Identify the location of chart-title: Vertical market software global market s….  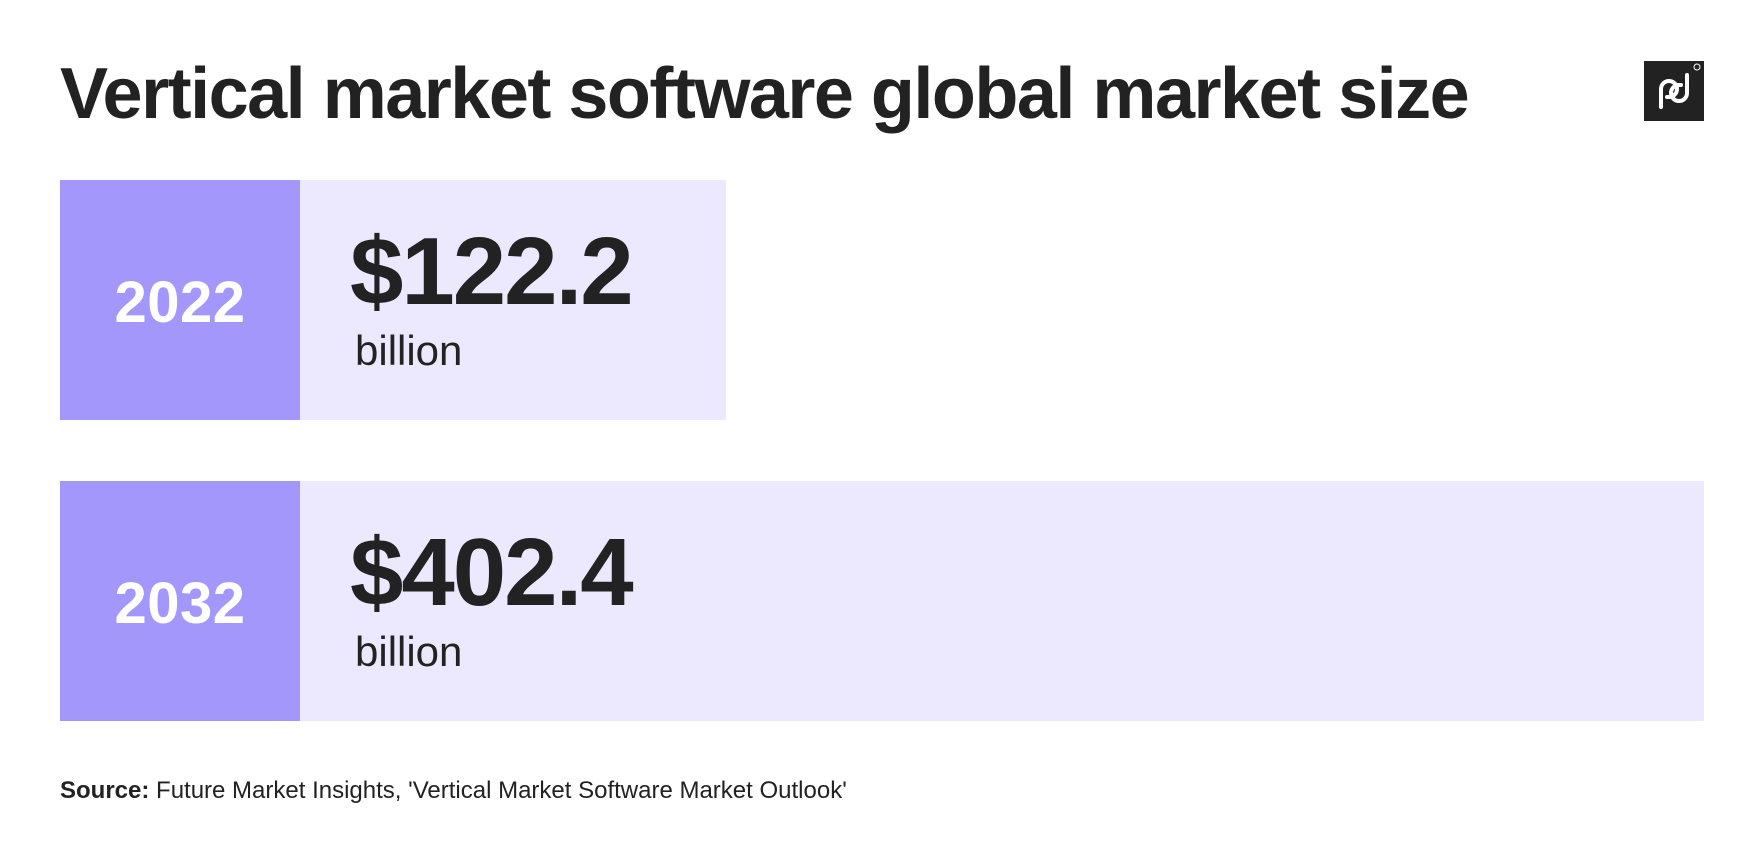
(765, 94).